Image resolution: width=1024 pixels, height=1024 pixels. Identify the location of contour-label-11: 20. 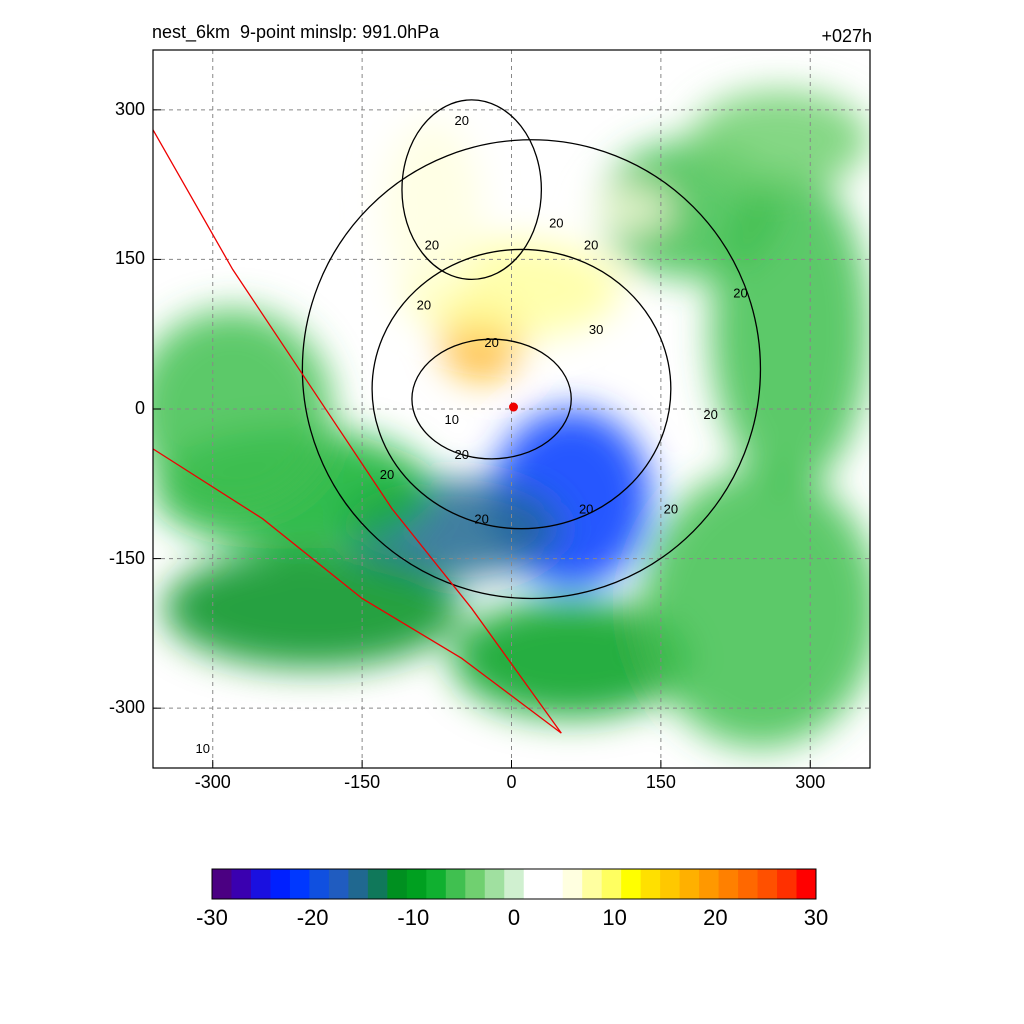
(387, 474).